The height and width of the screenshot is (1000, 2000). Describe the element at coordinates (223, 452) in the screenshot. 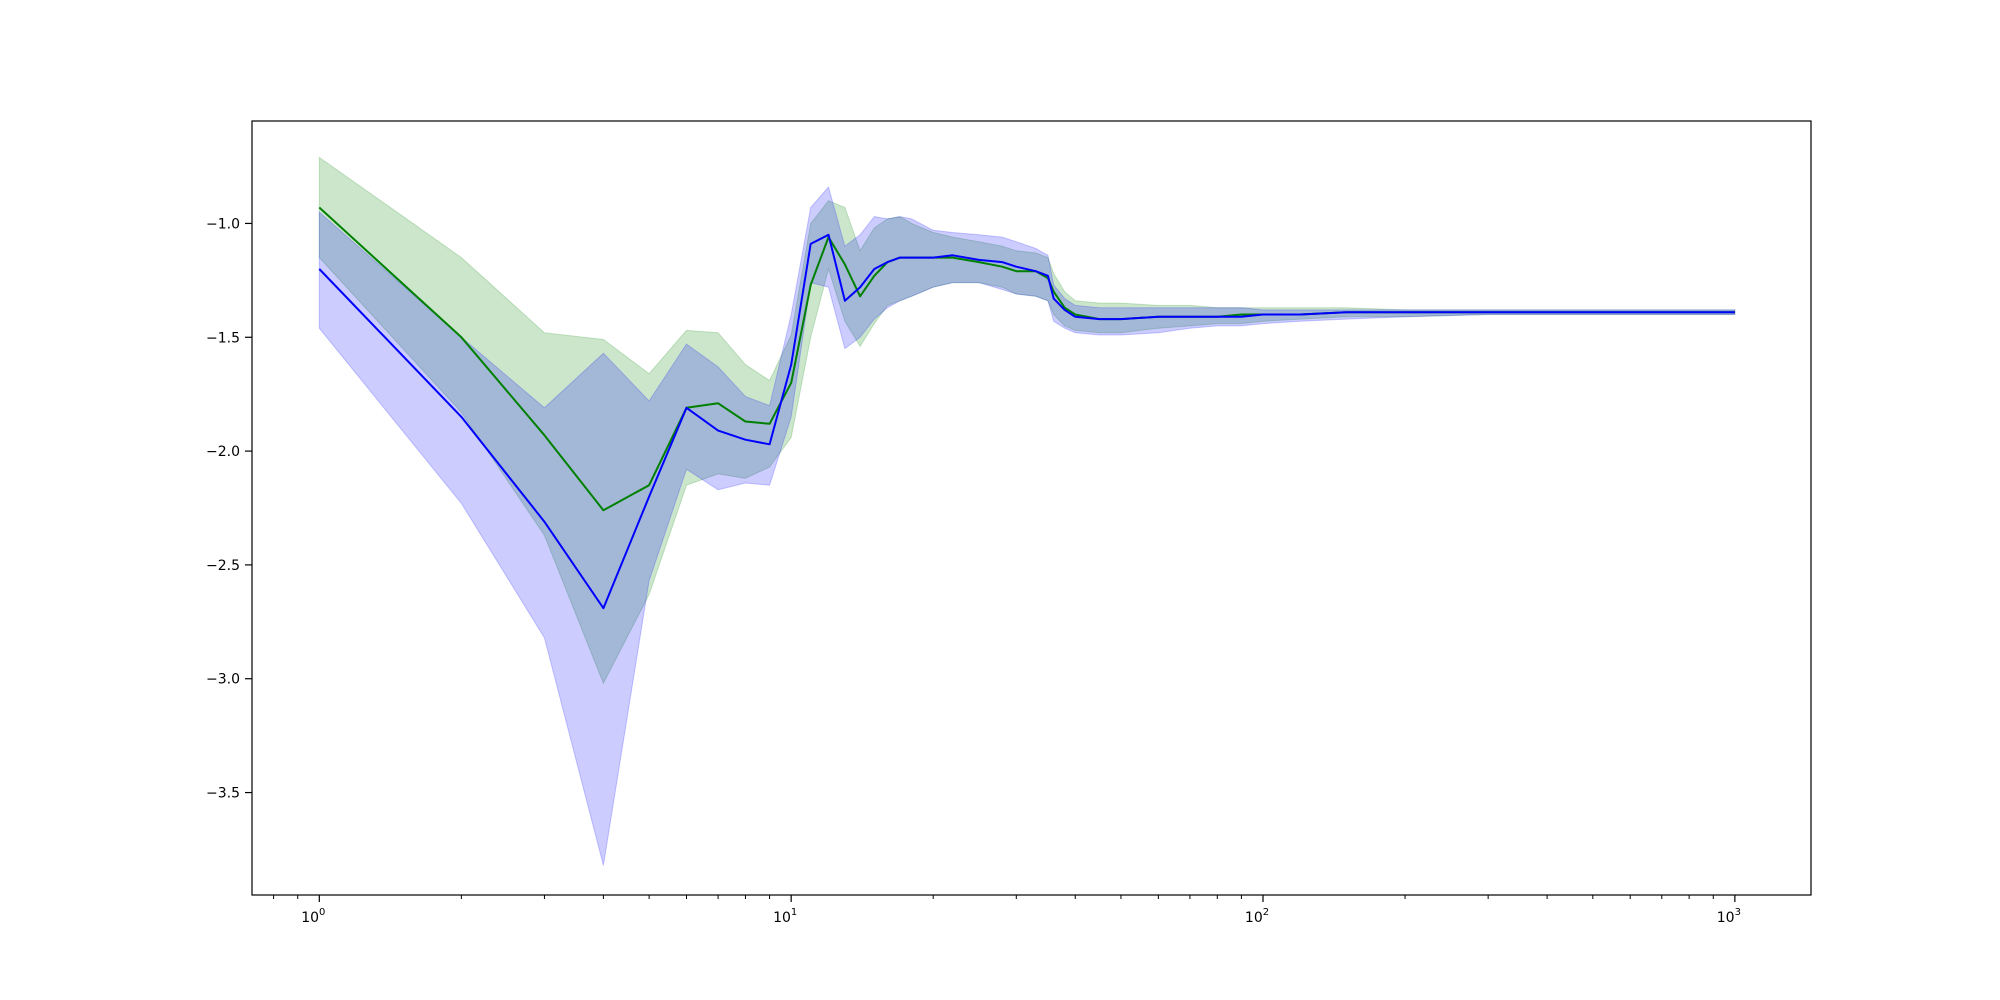

I see `y-tick-label: −2.0` at that location.